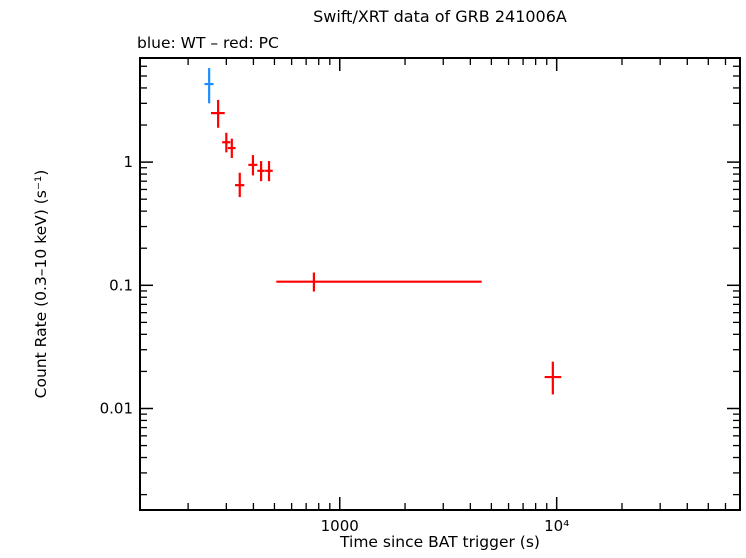 The width and height of the screenshot is (746, 558). Describe the element at coordinates (128, 162) in the screenshot. I see `y-tick-label: 1` at that location.